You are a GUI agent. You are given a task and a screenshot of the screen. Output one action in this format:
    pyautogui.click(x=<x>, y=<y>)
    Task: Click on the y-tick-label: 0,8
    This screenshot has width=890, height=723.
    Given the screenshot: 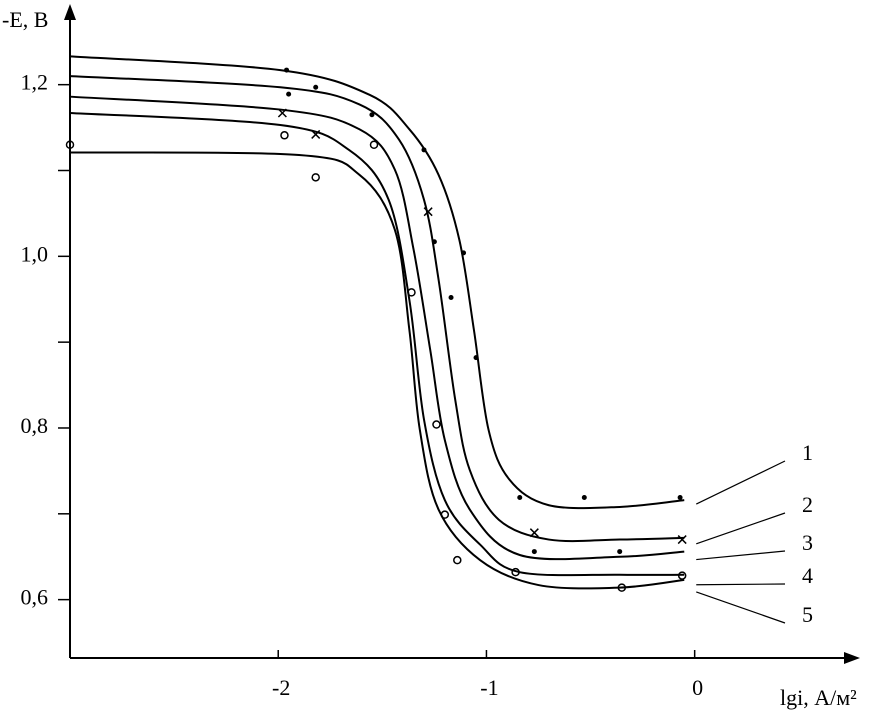 What is the action you would take?
    pyautogui.click(x=35, y=425)
    